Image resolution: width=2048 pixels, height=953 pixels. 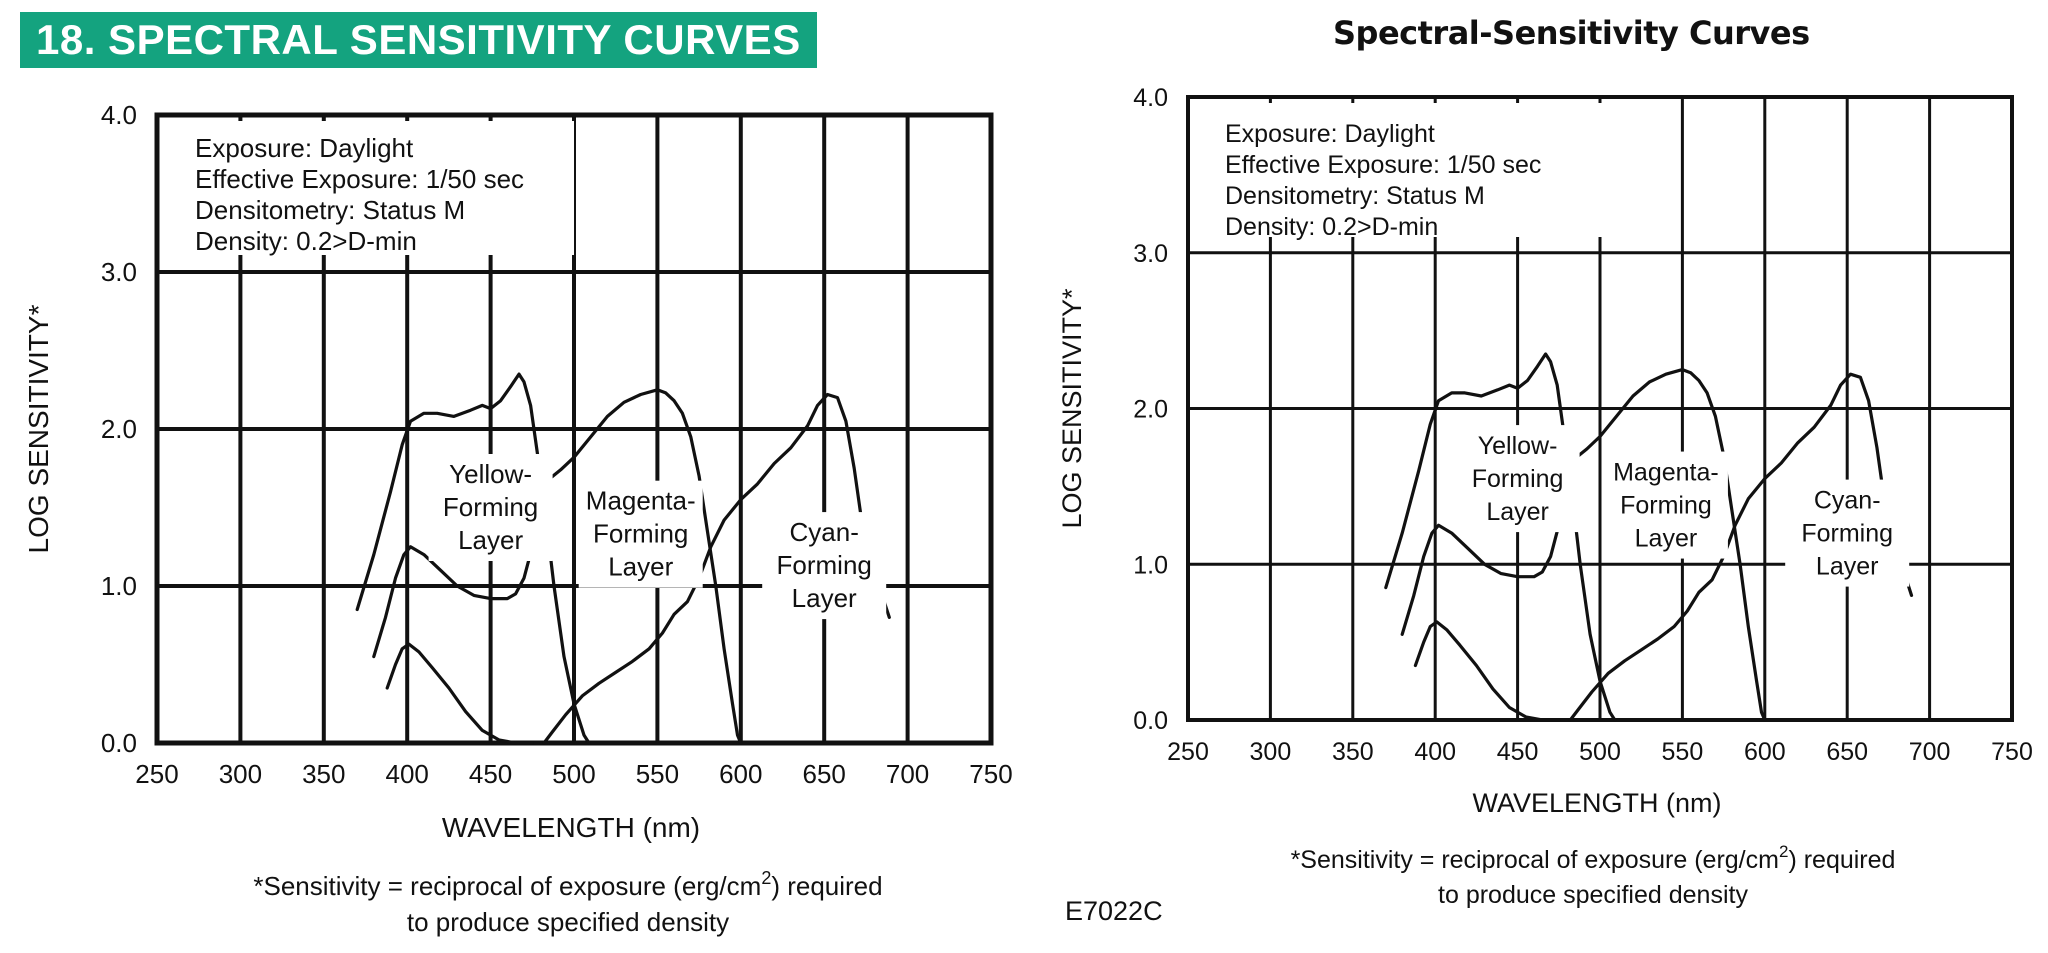 What do you see at coordinates (1114, 911) in the screenshot?
I see `figure-code: E7022C` at bounding box center [1114, 911].